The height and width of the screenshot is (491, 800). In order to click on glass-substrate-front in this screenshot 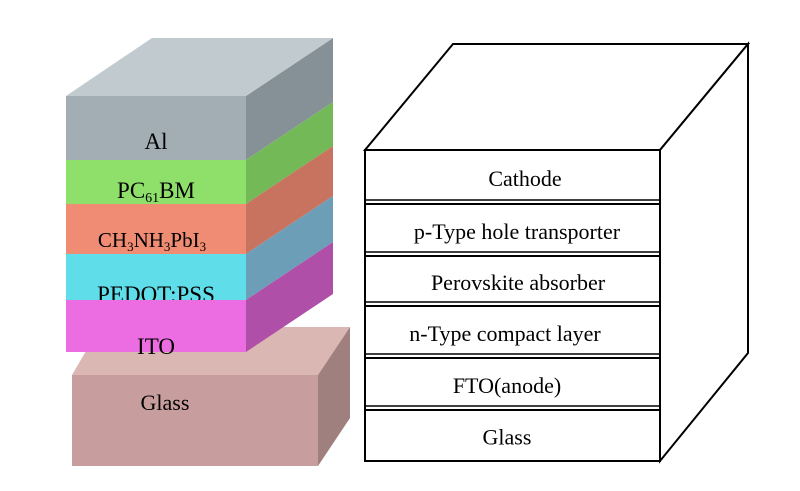, I will do `click(195, 420)`.